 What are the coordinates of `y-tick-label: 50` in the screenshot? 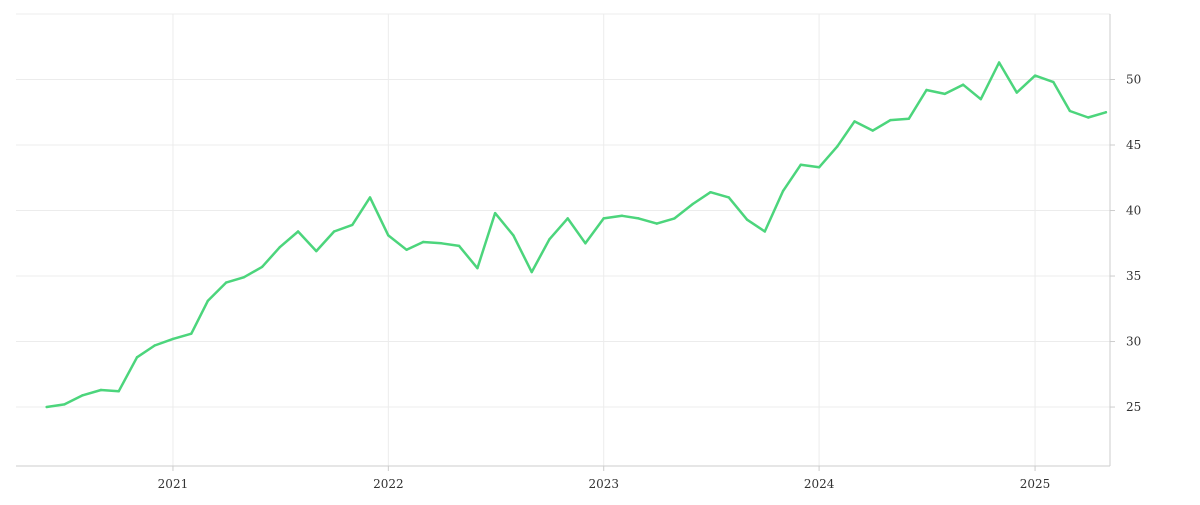 It's located at (1133, 80).